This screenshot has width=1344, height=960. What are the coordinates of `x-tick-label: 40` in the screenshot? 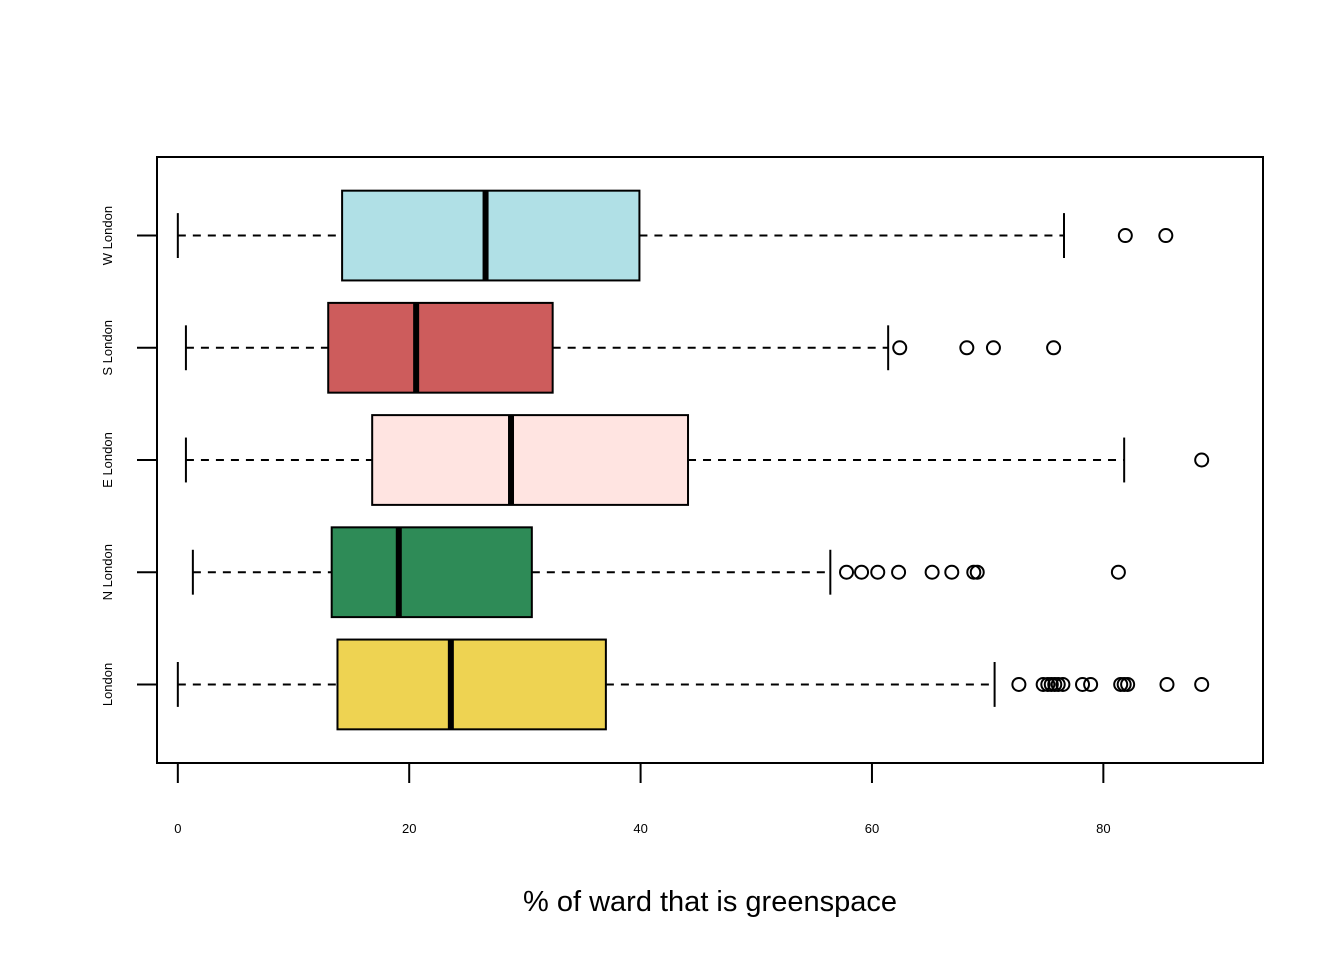 It's located at (640, 828).